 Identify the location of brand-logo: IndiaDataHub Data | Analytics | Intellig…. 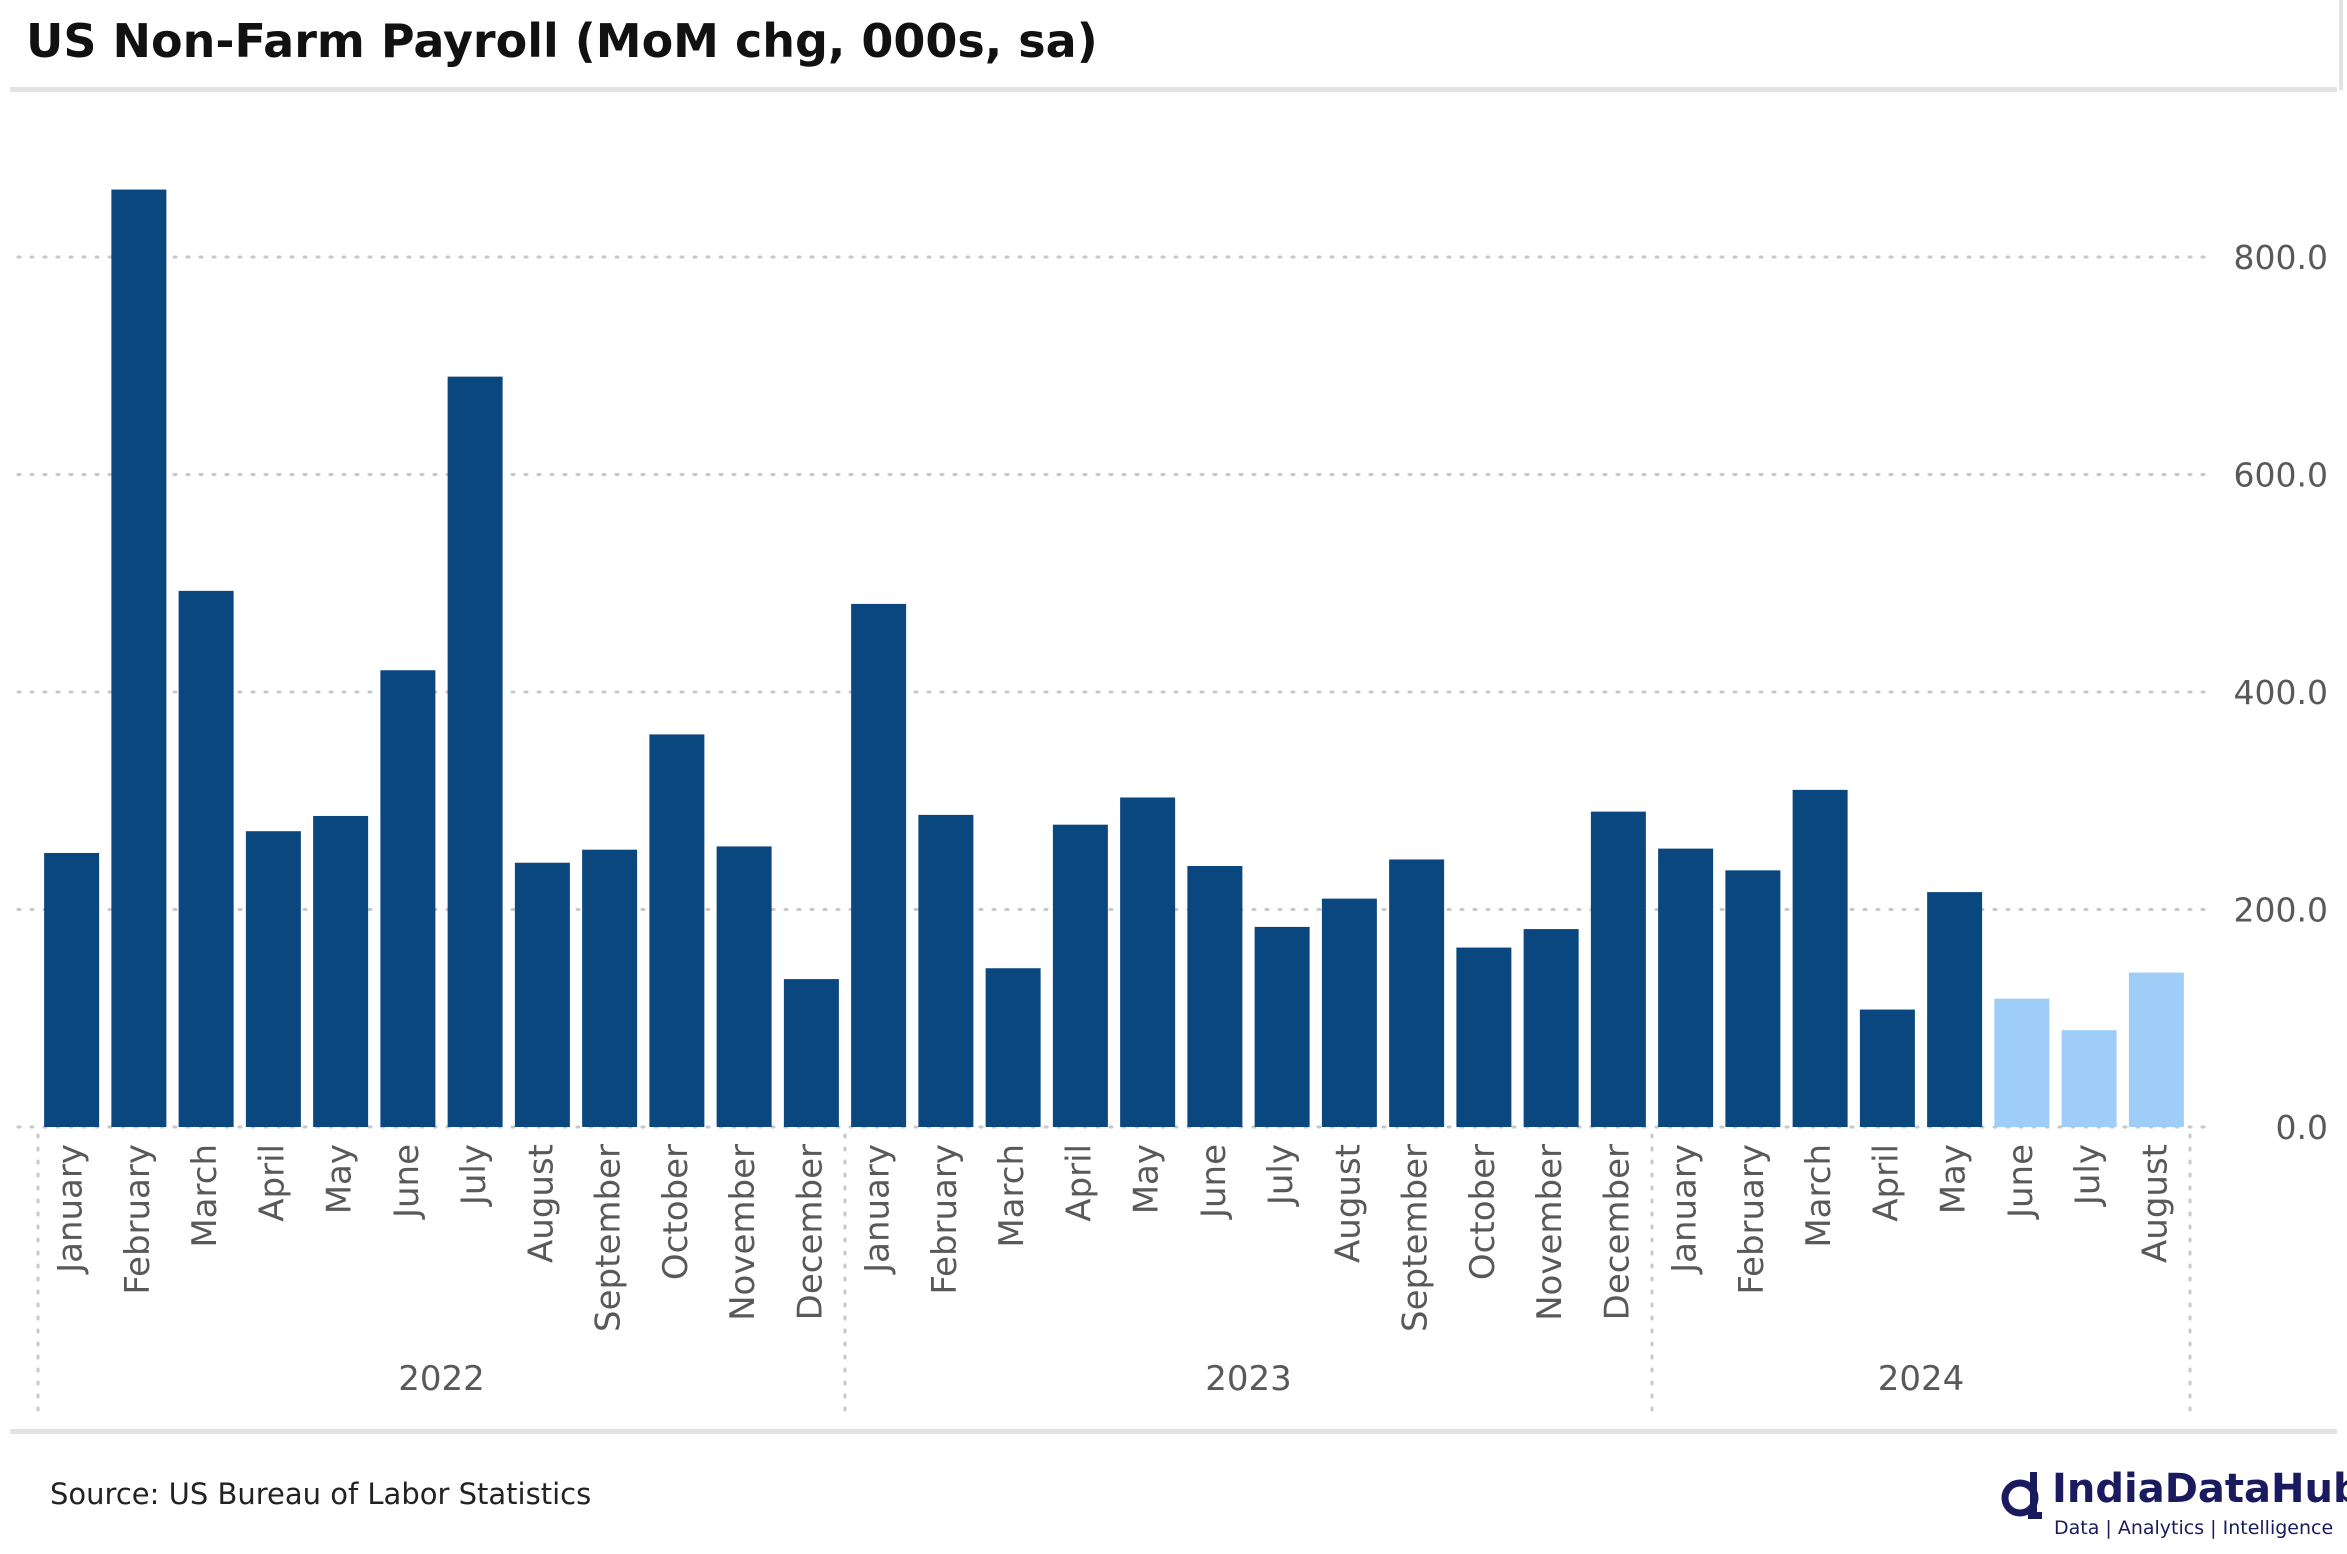
(2173, 1504).